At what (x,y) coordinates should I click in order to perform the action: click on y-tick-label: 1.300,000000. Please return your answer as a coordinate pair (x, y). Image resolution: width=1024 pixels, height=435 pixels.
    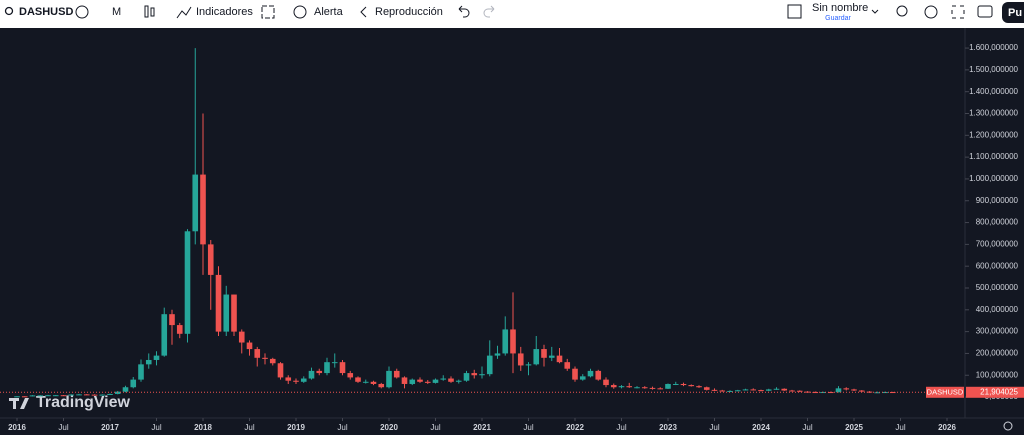
    Looking at the image, I should click on (993, 113).